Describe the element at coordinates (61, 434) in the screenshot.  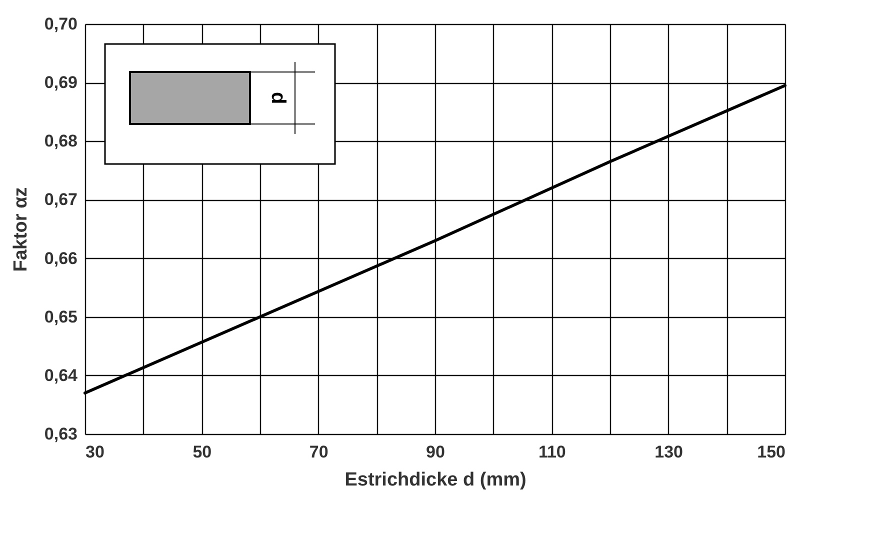
I see `y-tick-label: 0,63` at that location.